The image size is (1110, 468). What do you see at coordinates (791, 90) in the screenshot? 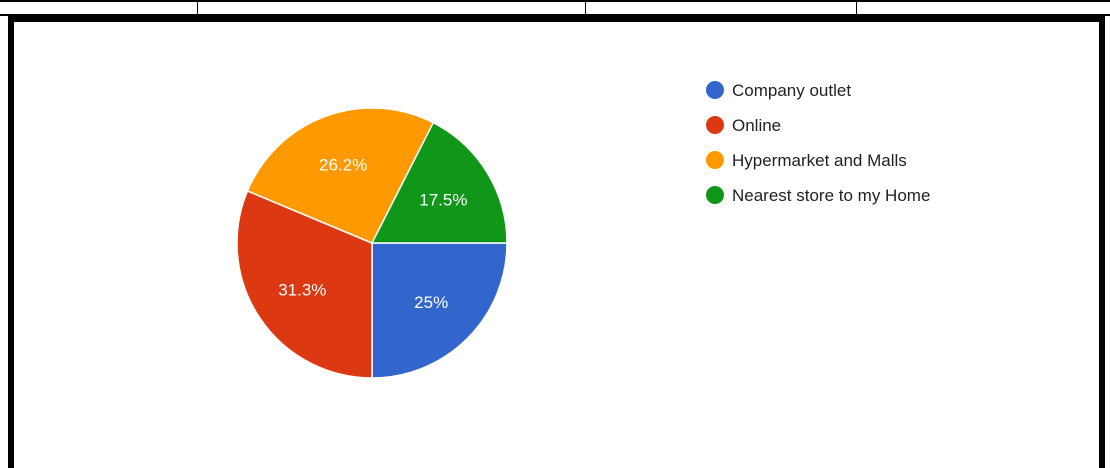
I see `legend-entry-label: Company outlet` at bounding box center [791, 90].